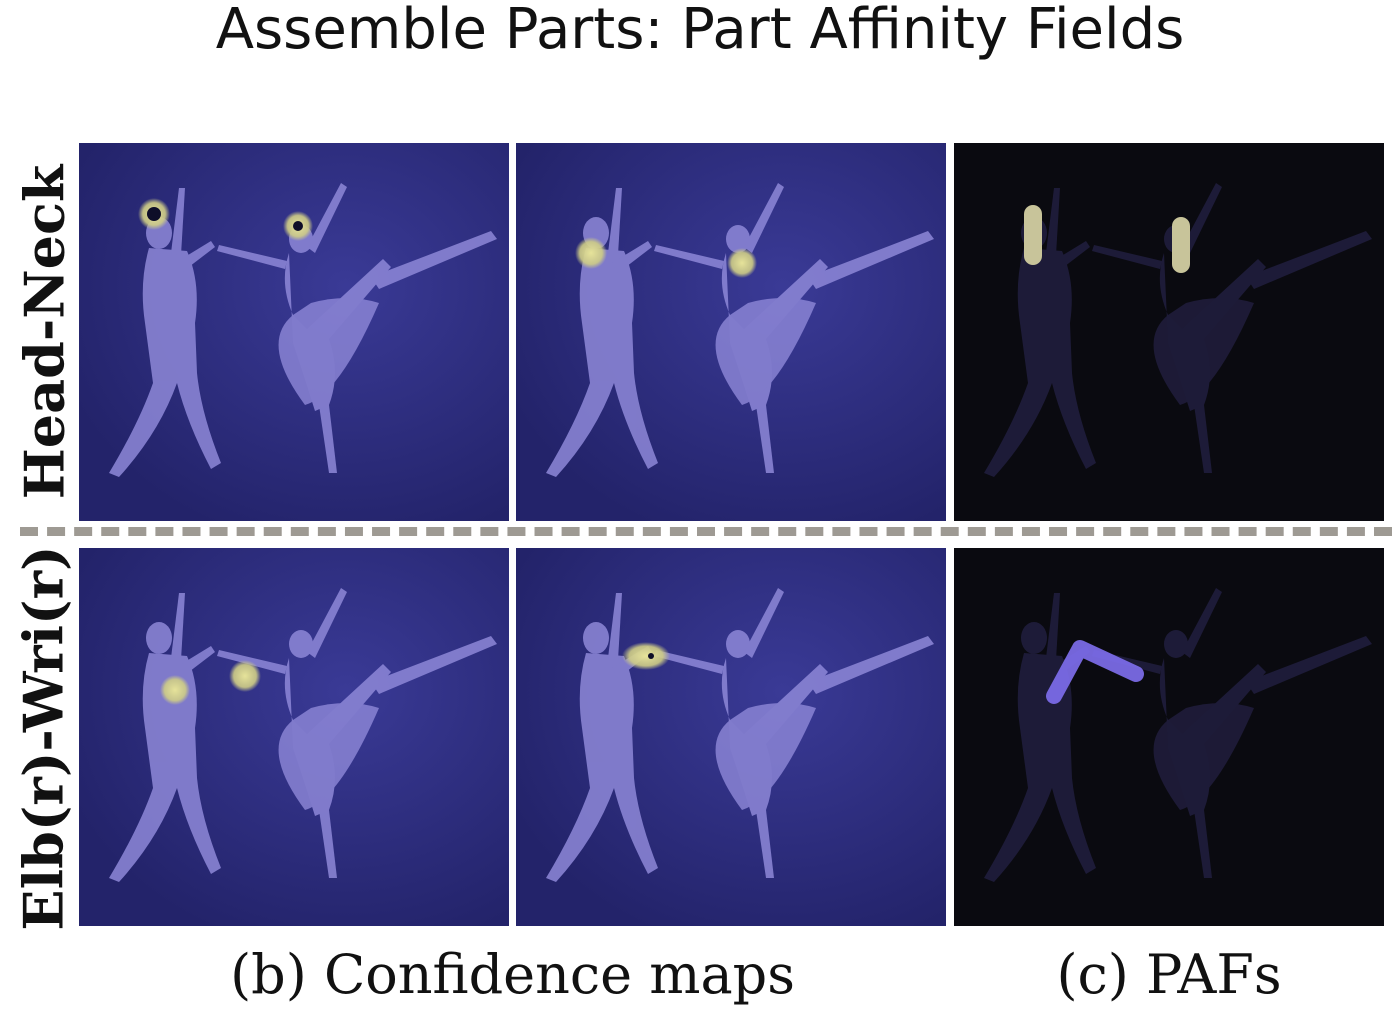 The image size is (1400, 1020). I want to click on row-label-elbow-wrist: Elb(r)-Wri(r), so click(44, 737).